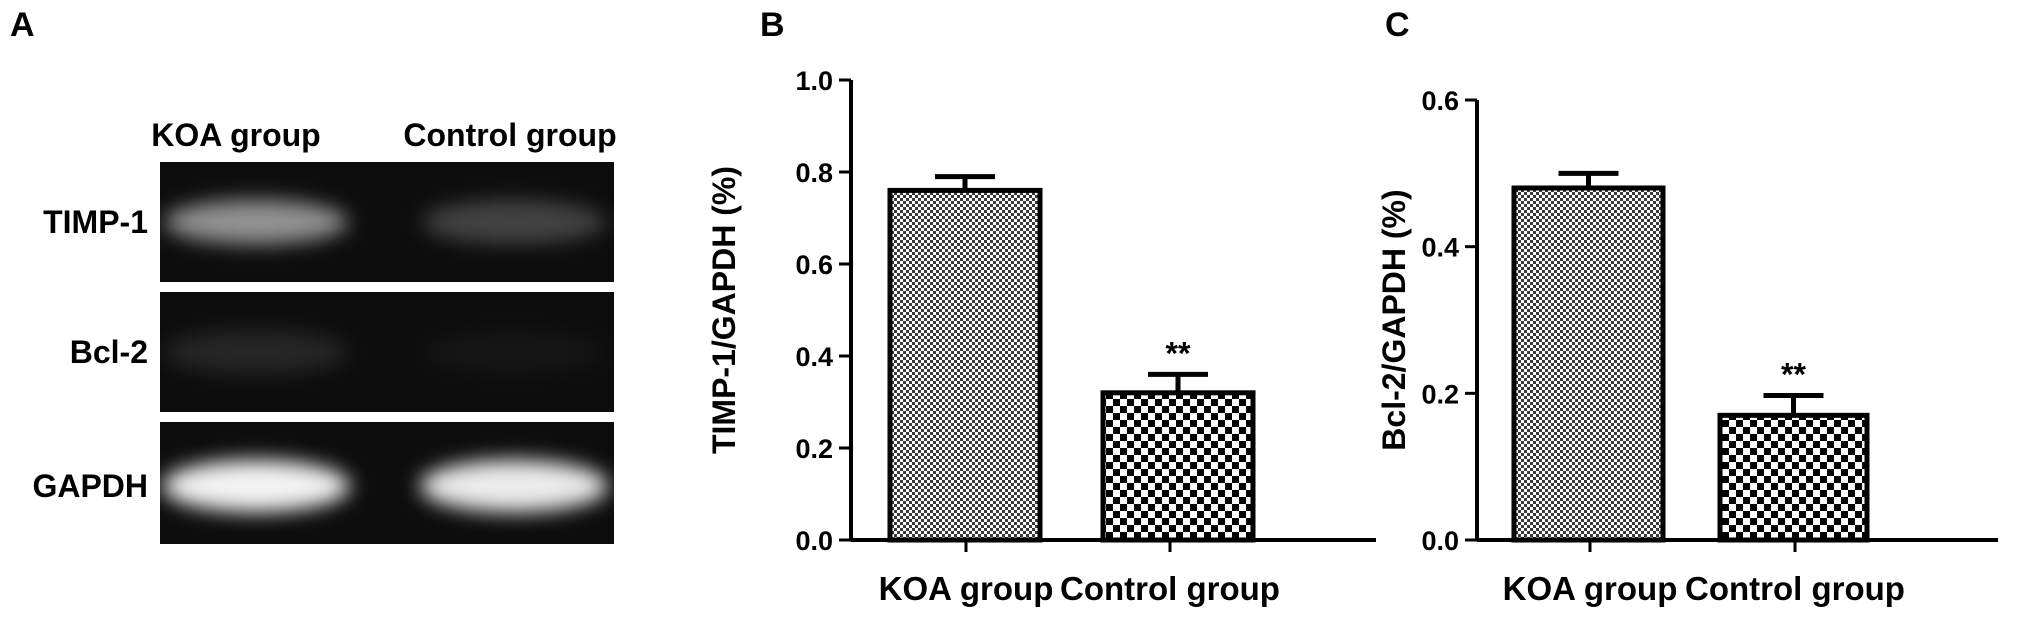 The height and width of the screenshot is (628, 2031). I want to click on gel-band-bcl2-koa, so click(256, 352).